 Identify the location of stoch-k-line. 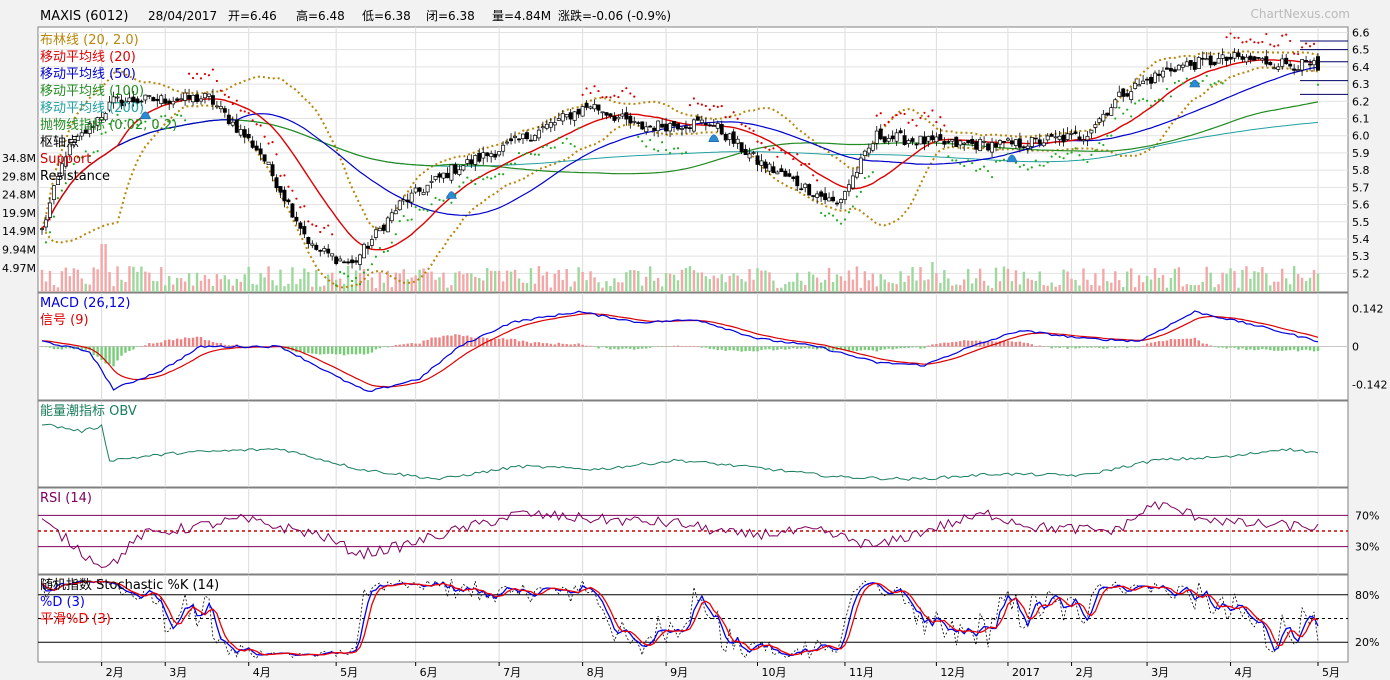
(680, 618).